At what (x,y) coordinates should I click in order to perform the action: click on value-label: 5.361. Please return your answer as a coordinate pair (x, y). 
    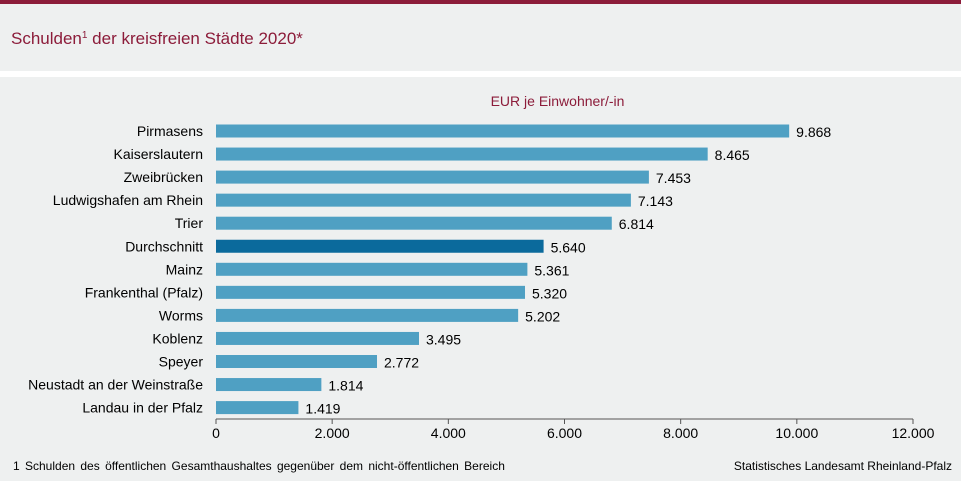
    Looking at the image, I should click on (551, 270).